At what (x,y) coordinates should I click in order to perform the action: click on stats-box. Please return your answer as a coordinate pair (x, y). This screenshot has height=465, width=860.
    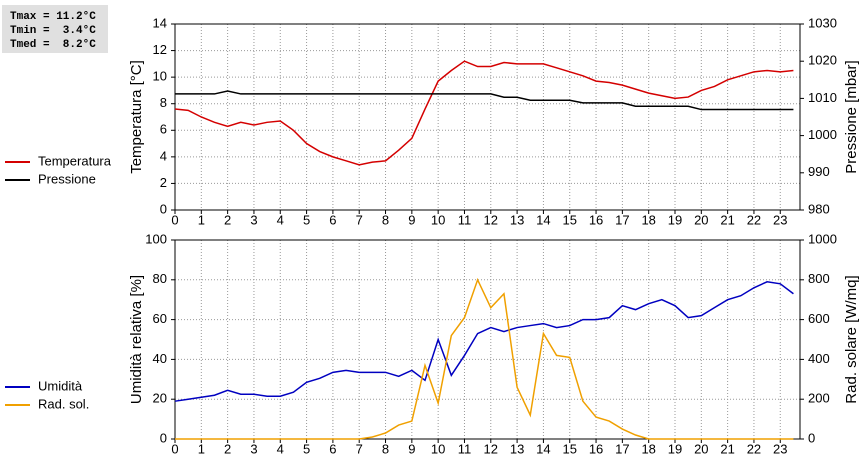
    Looking at the image, I should click on (55, 29).